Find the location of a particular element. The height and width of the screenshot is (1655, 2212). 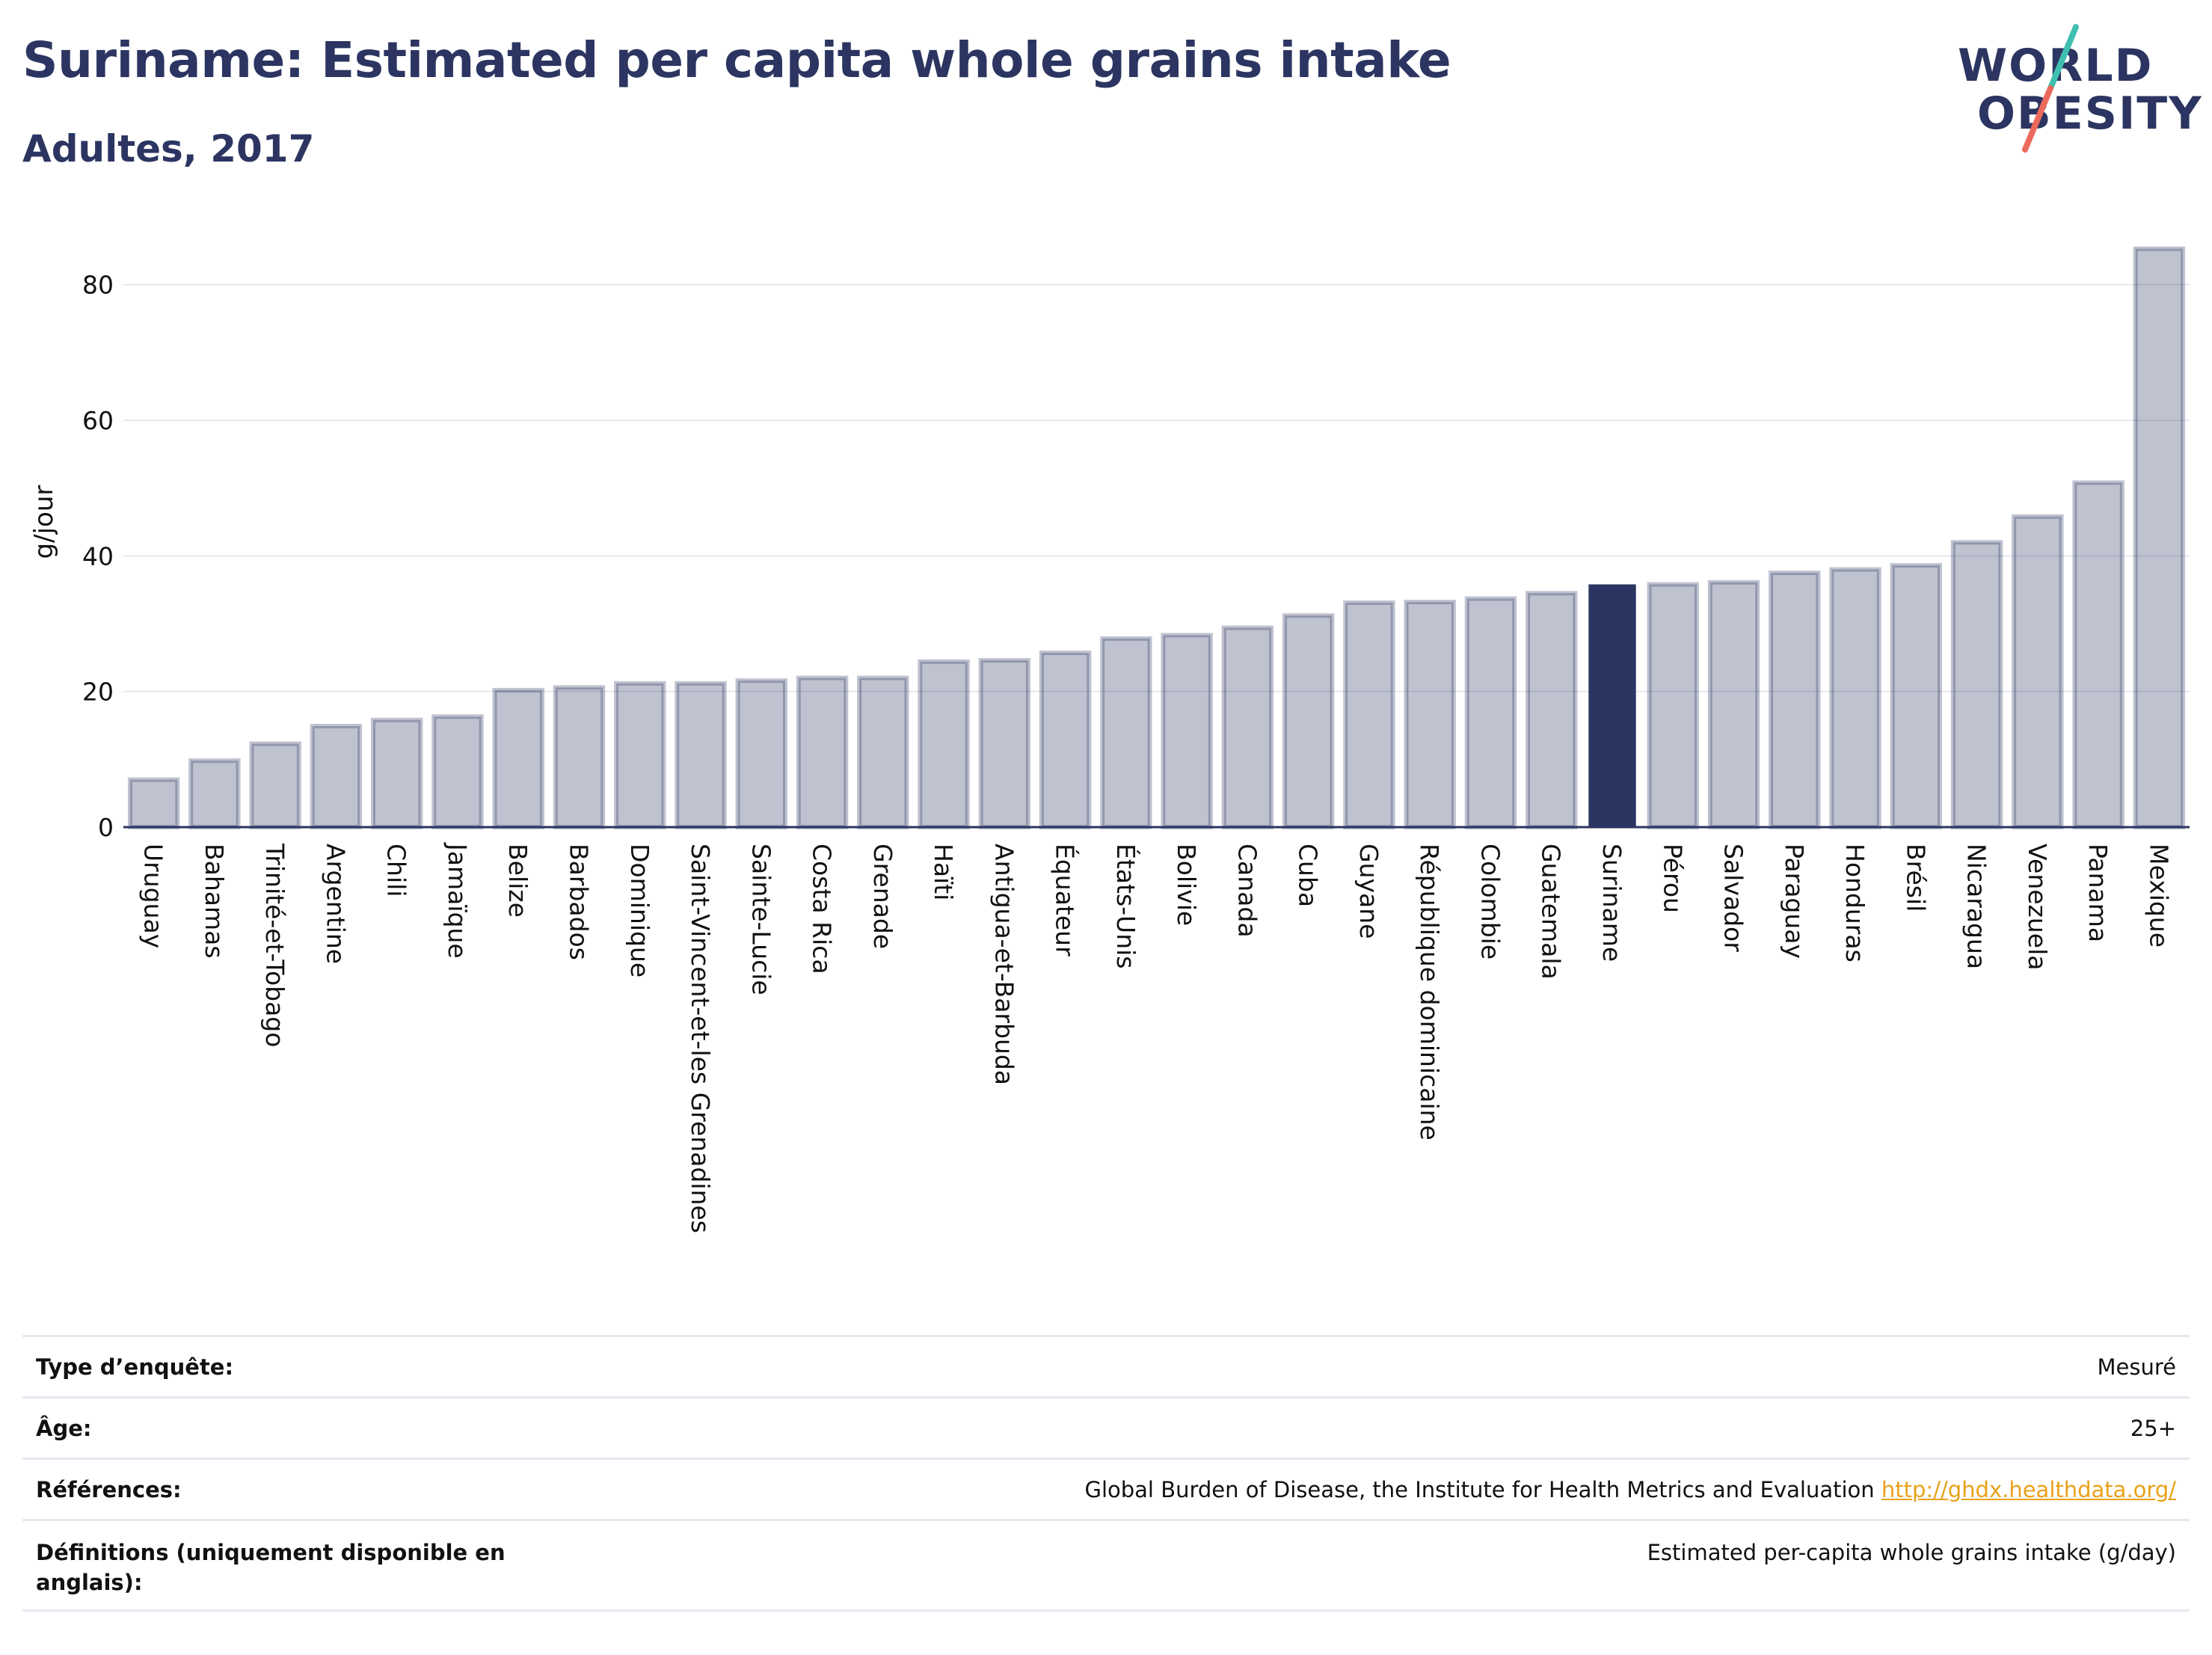

chart-subtitle: Adultes, 2017 is located at coordinates (168, 149).